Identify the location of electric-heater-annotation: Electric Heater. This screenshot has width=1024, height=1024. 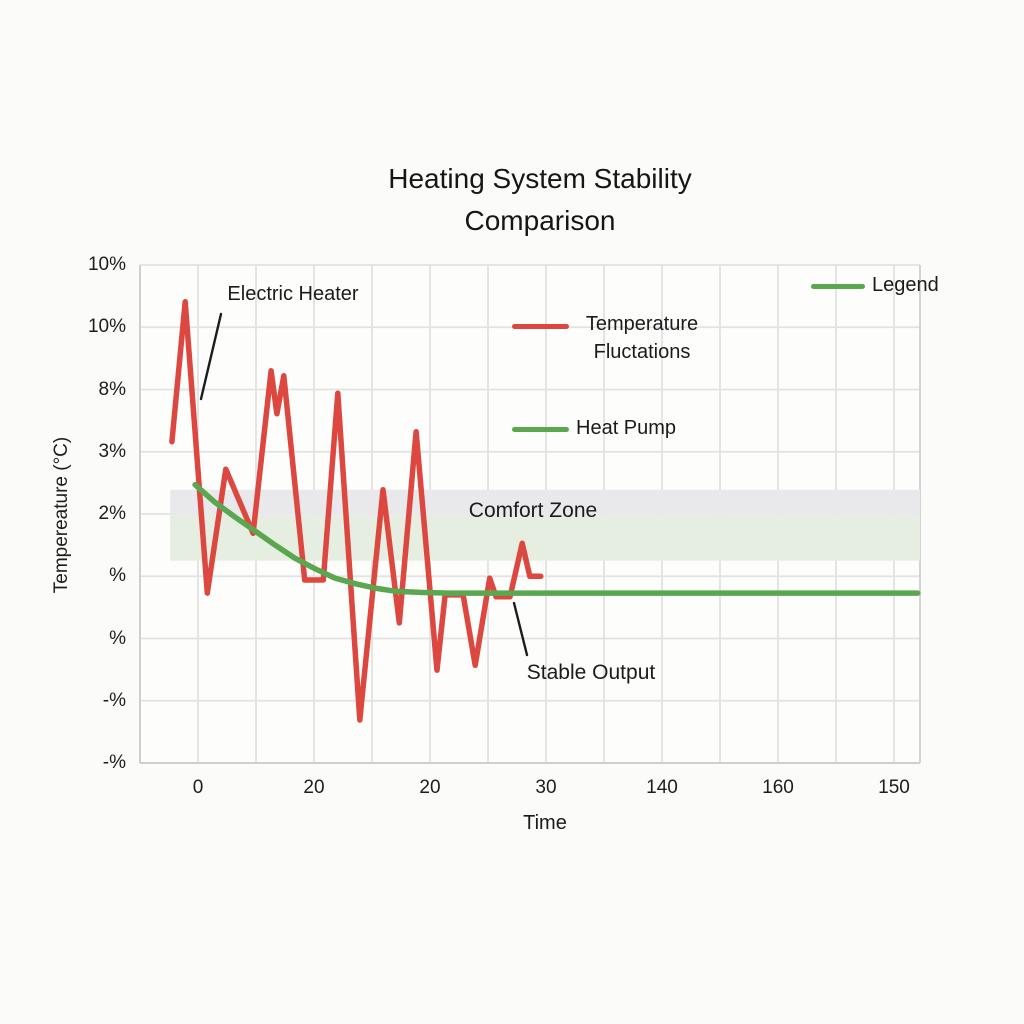
(293, 294).